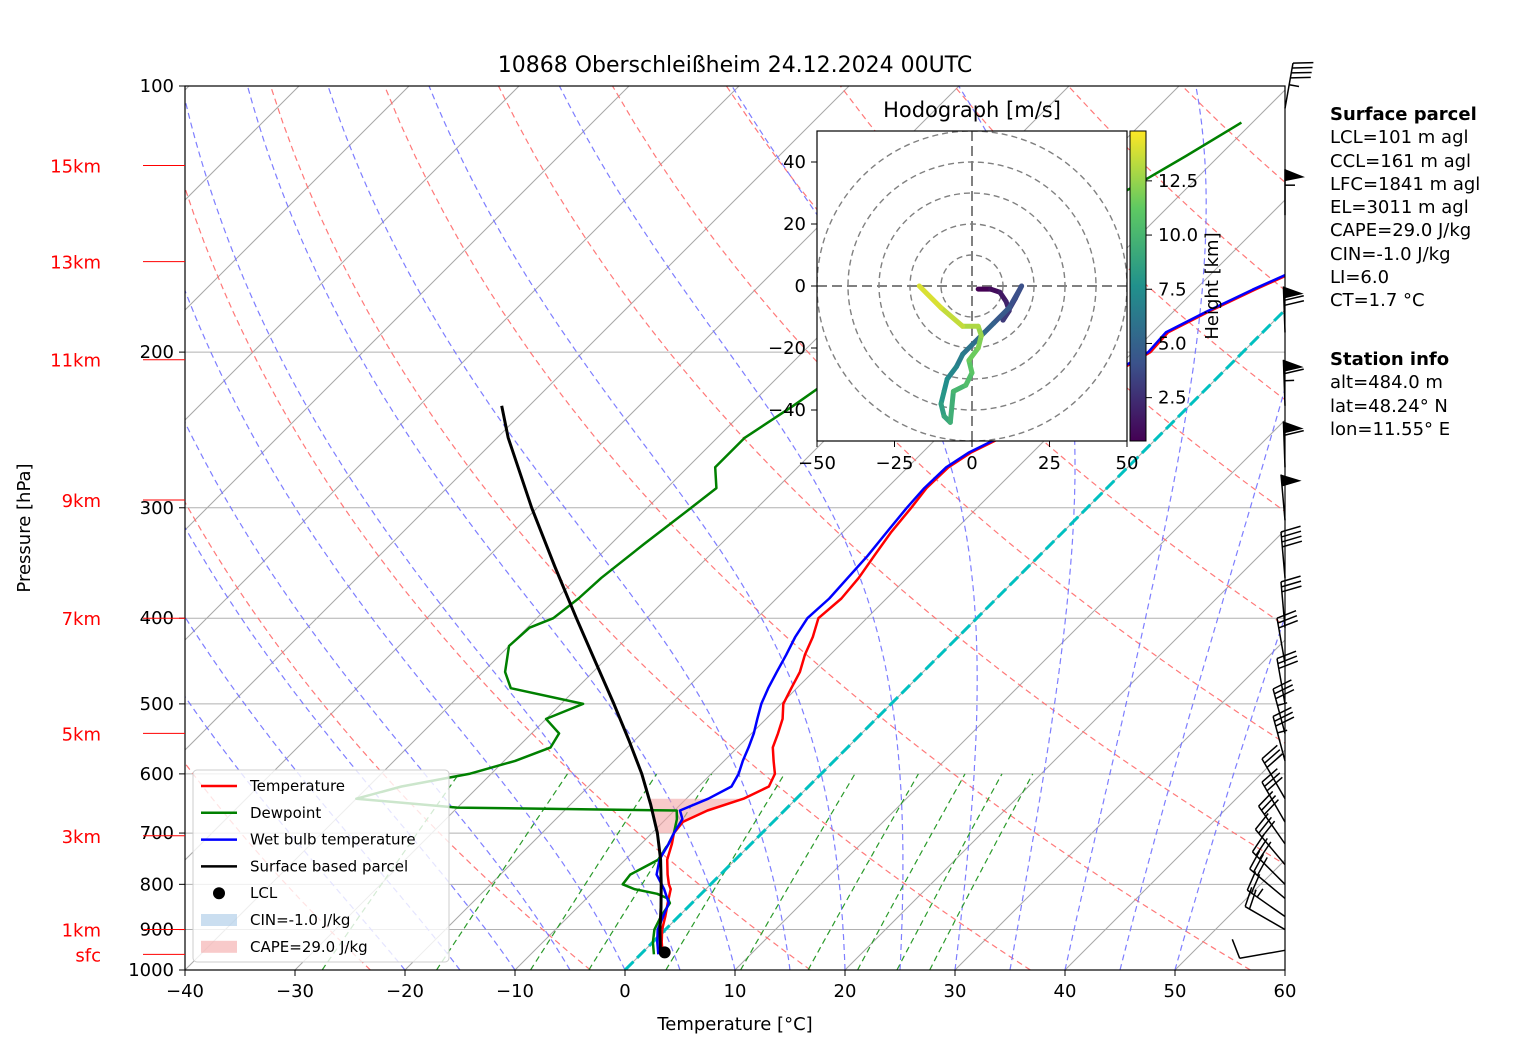 The width and height of the screenshot is (1517, 1056). Describe the element at coordinates (75, 166) in the screenshot. I see `height-label: 15km` at that location.